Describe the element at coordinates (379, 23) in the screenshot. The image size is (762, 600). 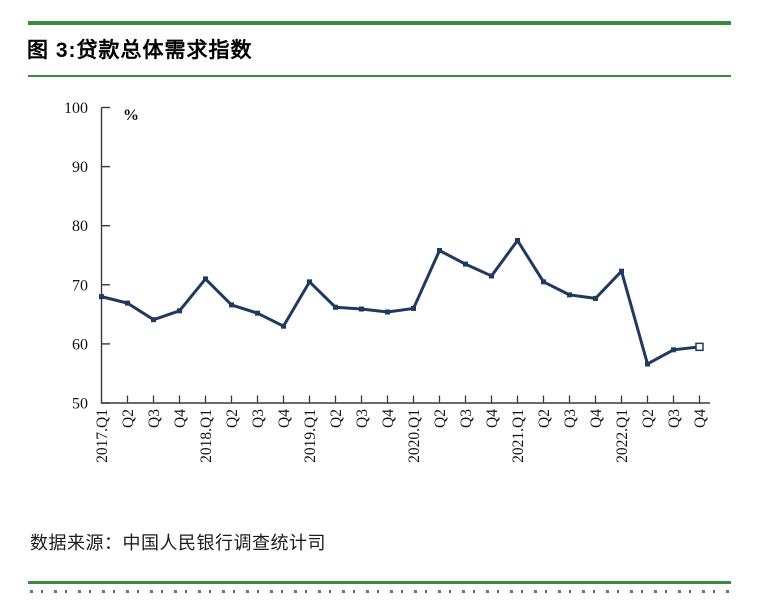
I see `top-green-rule` at that location.